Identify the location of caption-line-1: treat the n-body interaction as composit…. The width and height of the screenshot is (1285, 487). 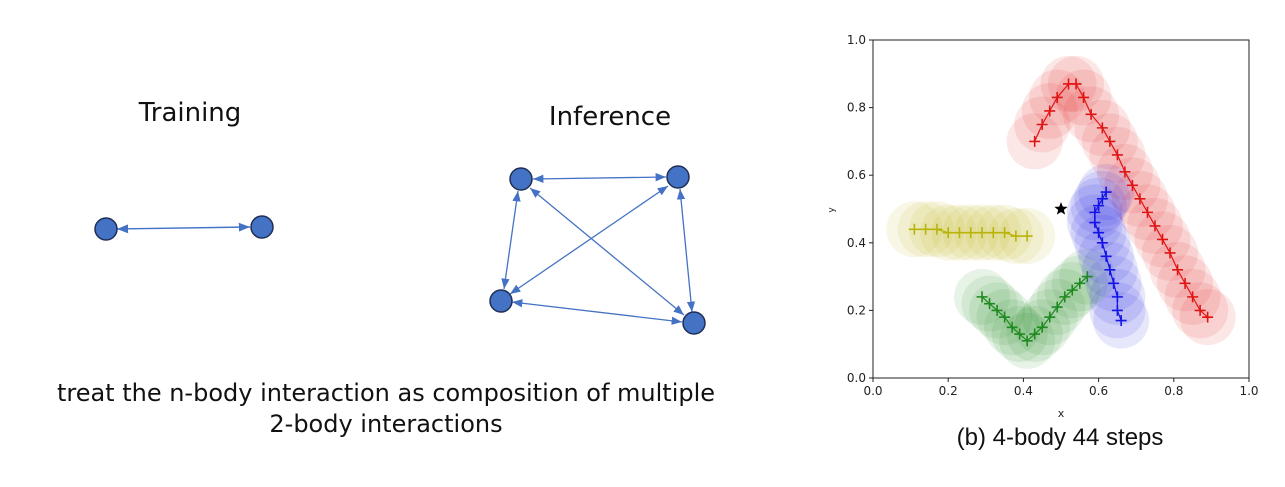
(386, 393).